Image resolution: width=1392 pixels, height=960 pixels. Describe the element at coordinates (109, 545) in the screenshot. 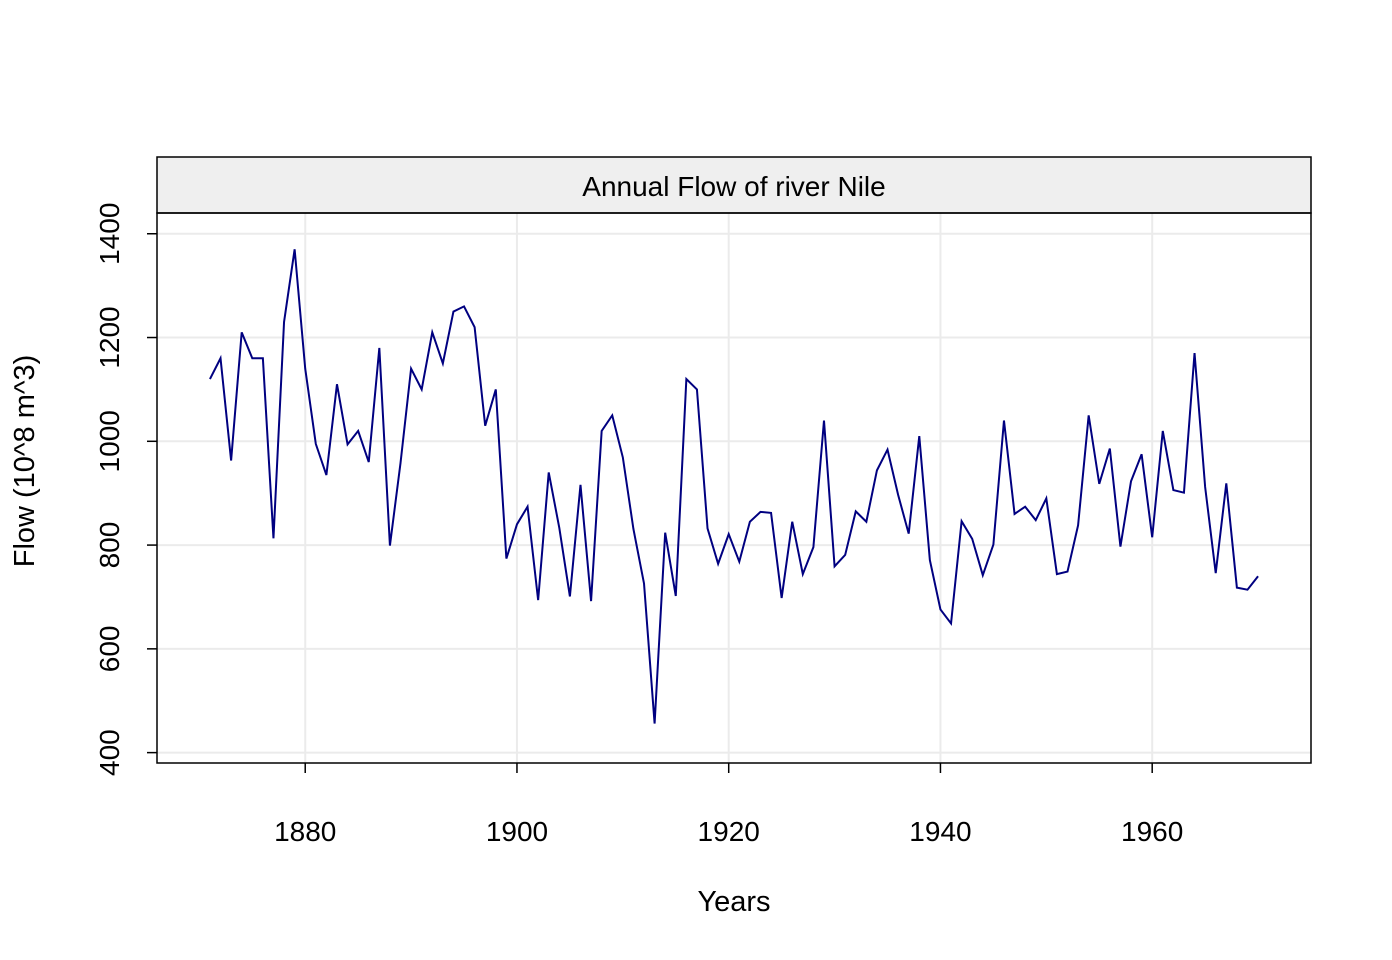

I see `y-tick-label: 800` at that location.